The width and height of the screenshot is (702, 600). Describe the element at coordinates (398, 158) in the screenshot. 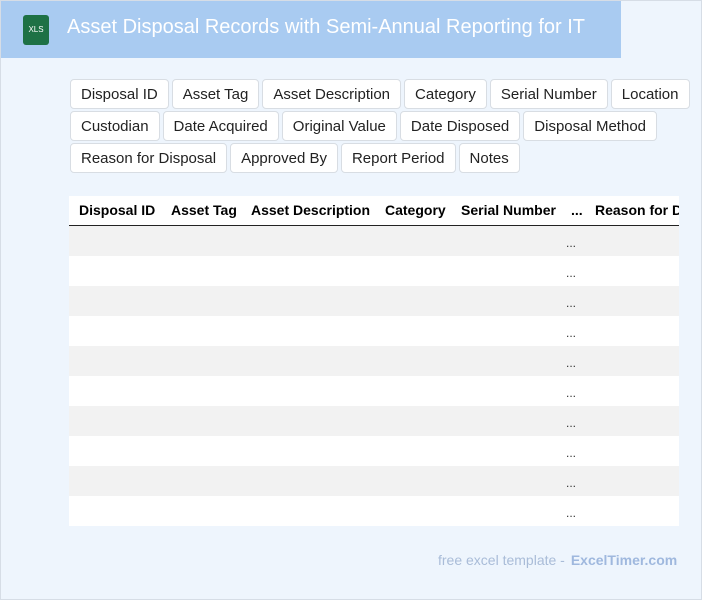

I see `field-chip: Report Period` at that location.